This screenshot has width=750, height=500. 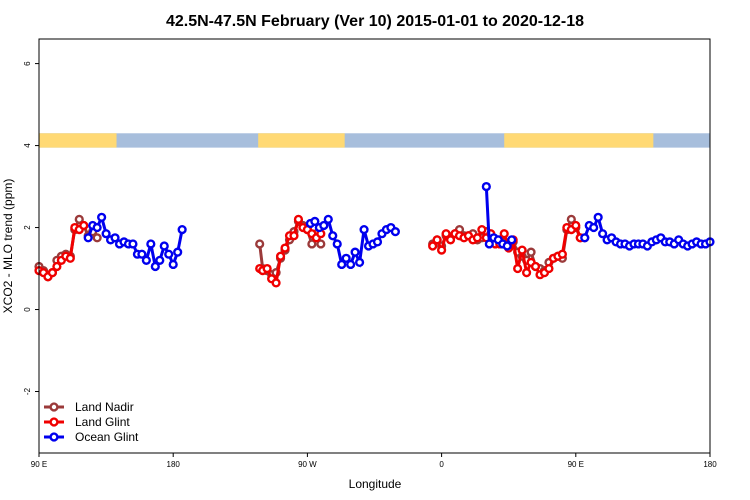 What do you see at coordinates (374, 140) in the screenshot?
I see `land-ocean-strip` at bounding box center [374, 140].